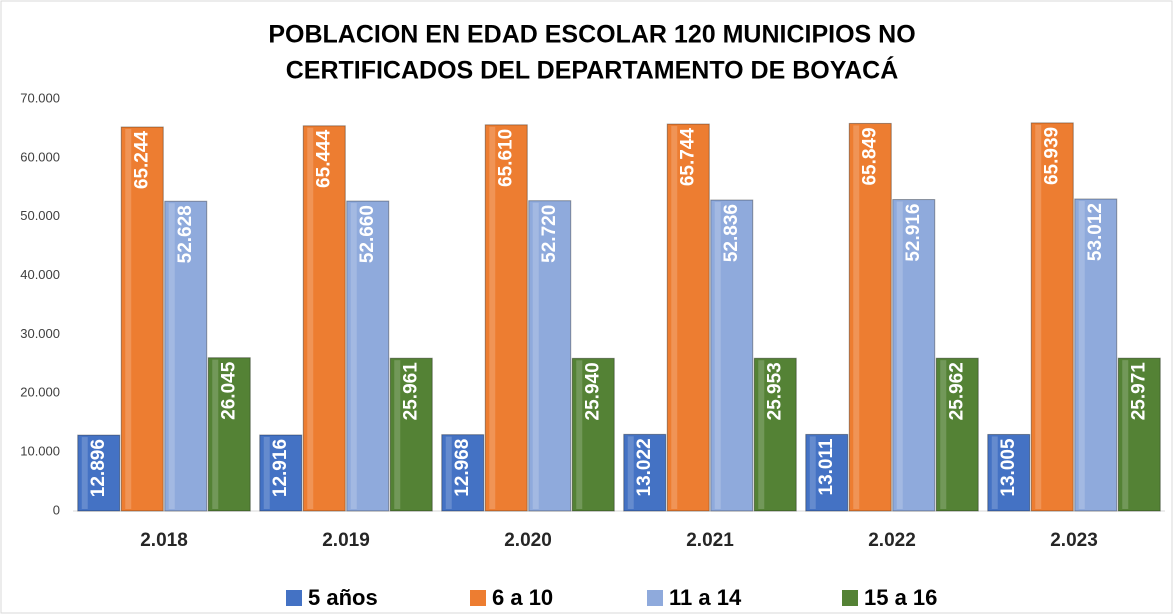 The height and width of the screenshot is (614, 1173). Describe the element at coordinates (687, 157) in the screenshot. I see `data-label: 65.744` at that location.